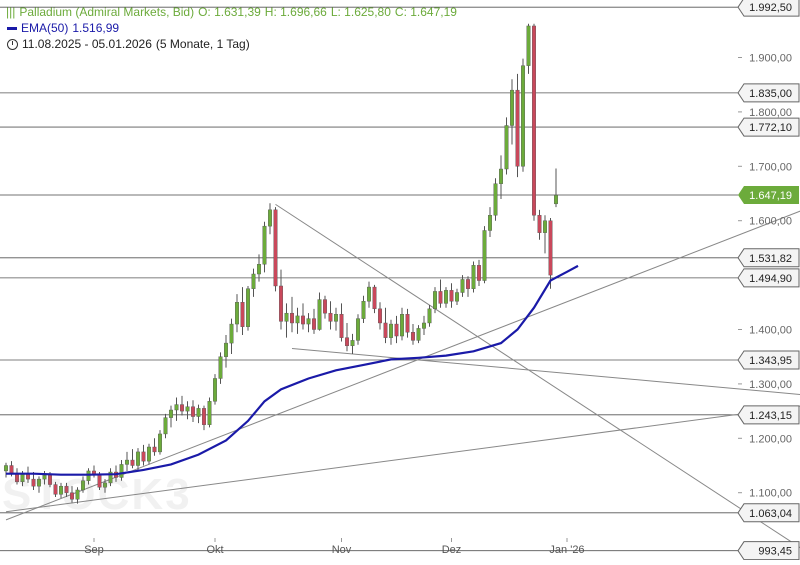  What do you see at coordinates (770, 416) in the screenshot?
I see `level-tag-label: 1.243,15` at bounding box center [770, 416].